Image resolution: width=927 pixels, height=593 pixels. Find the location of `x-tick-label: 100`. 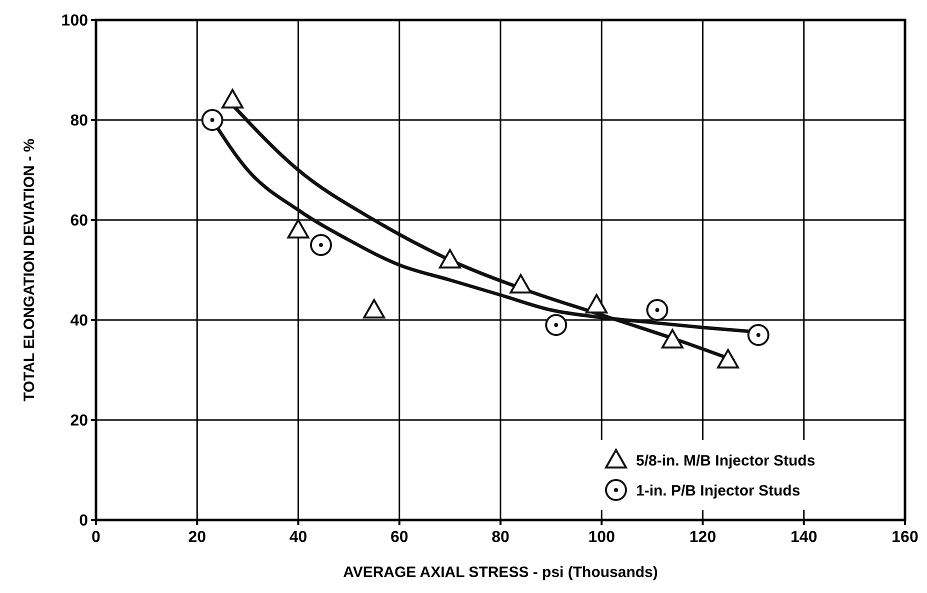

x-tick-label: 100 is located at coordinates (602, 537).